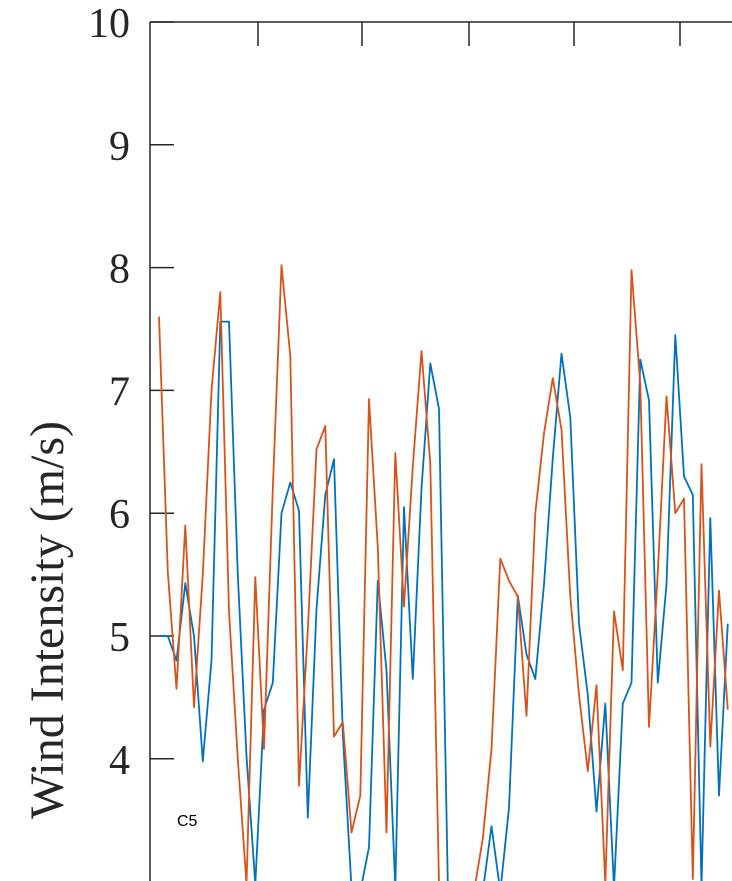 The image size is (732, 881). I want to click on y-tick-label: 6, so click(119, 515).